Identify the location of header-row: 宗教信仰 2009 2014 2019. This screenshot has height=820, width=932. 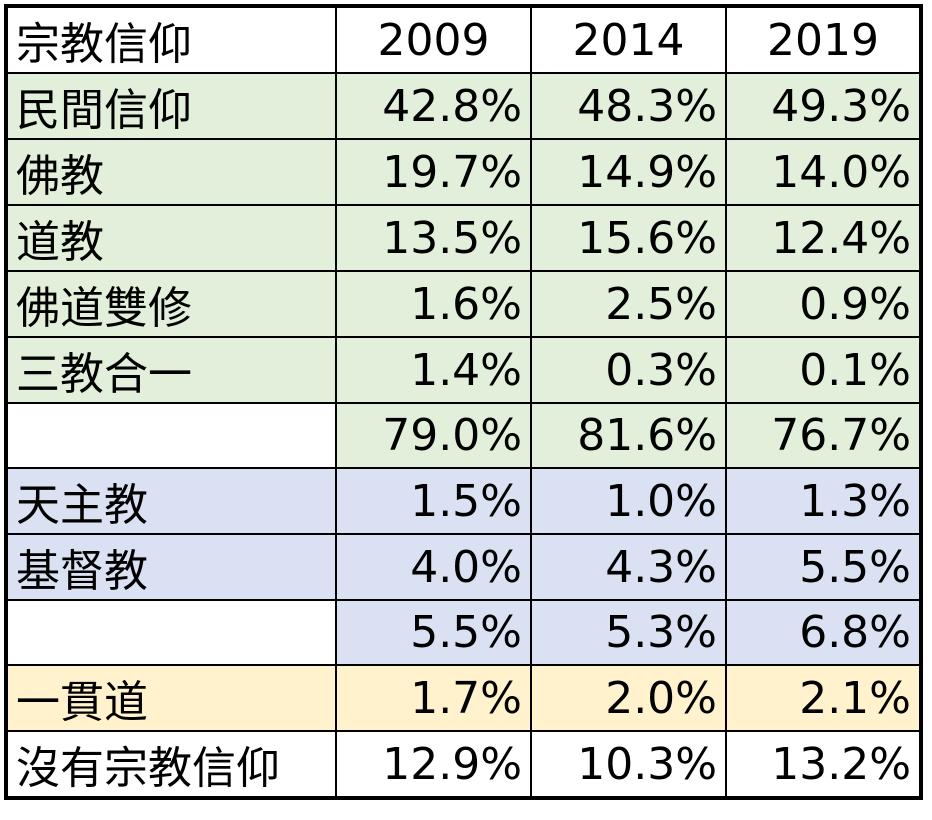
(463, 39).